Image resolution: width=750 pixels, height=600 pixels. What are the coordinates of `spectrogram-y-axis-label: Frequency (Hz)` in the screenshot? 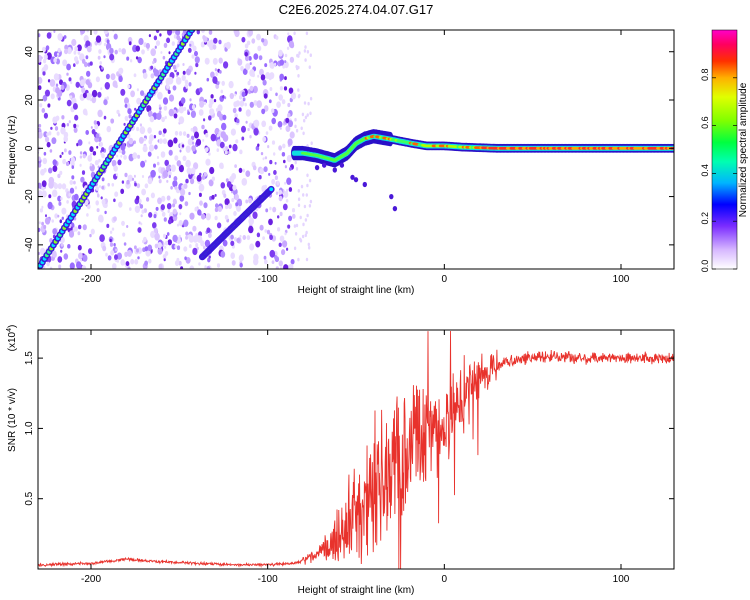 It's located at (12, 150).